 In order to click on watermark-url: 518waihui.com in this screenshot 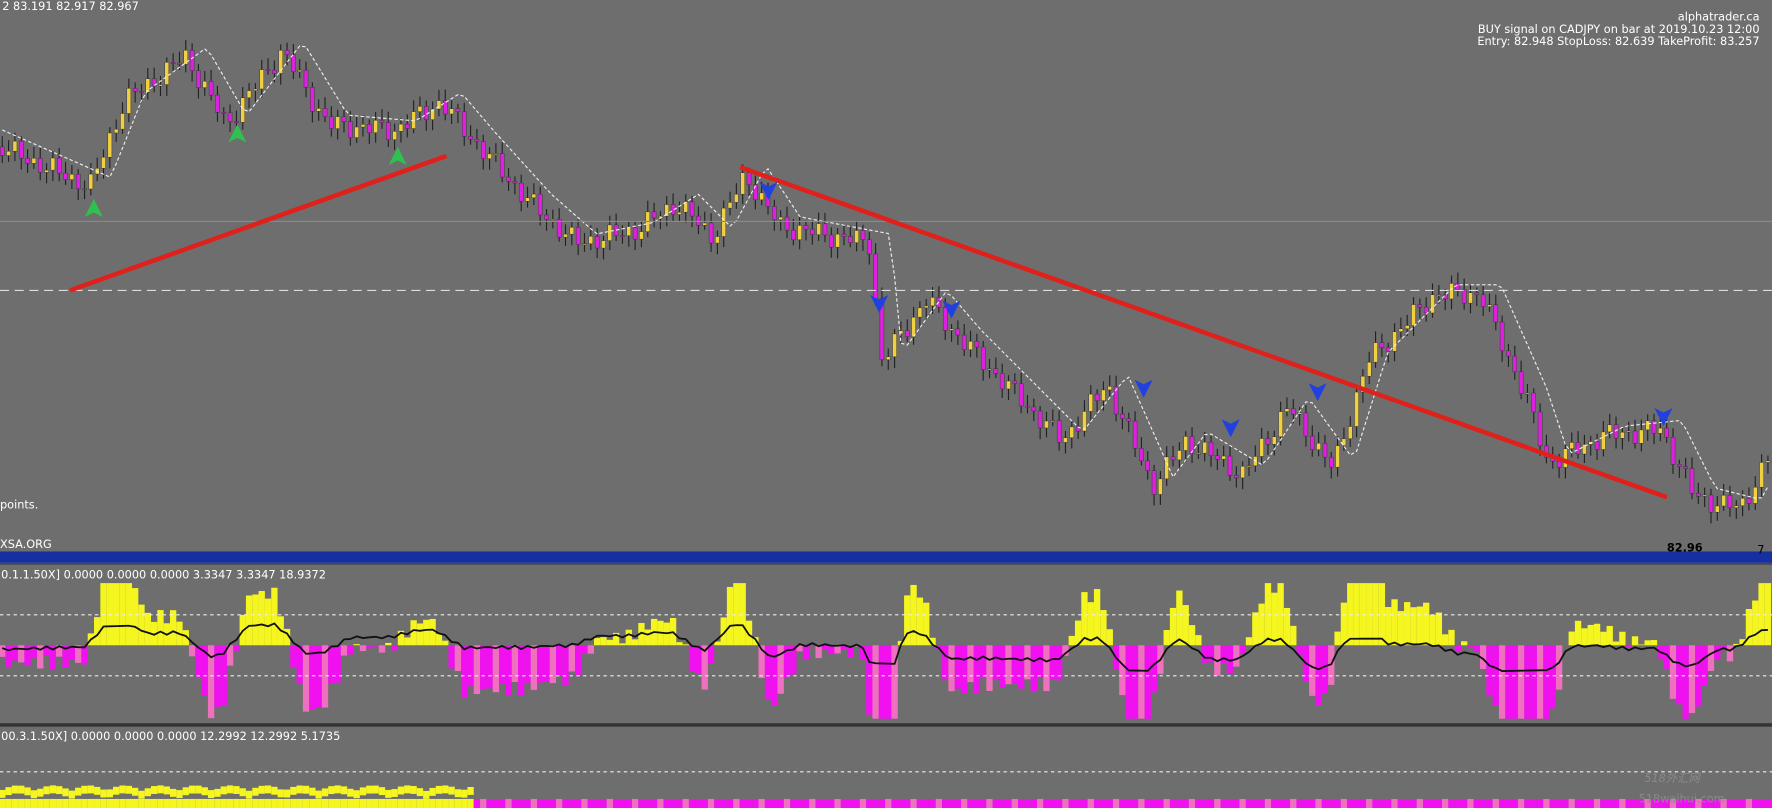, I will do `click(1682, 798)`.